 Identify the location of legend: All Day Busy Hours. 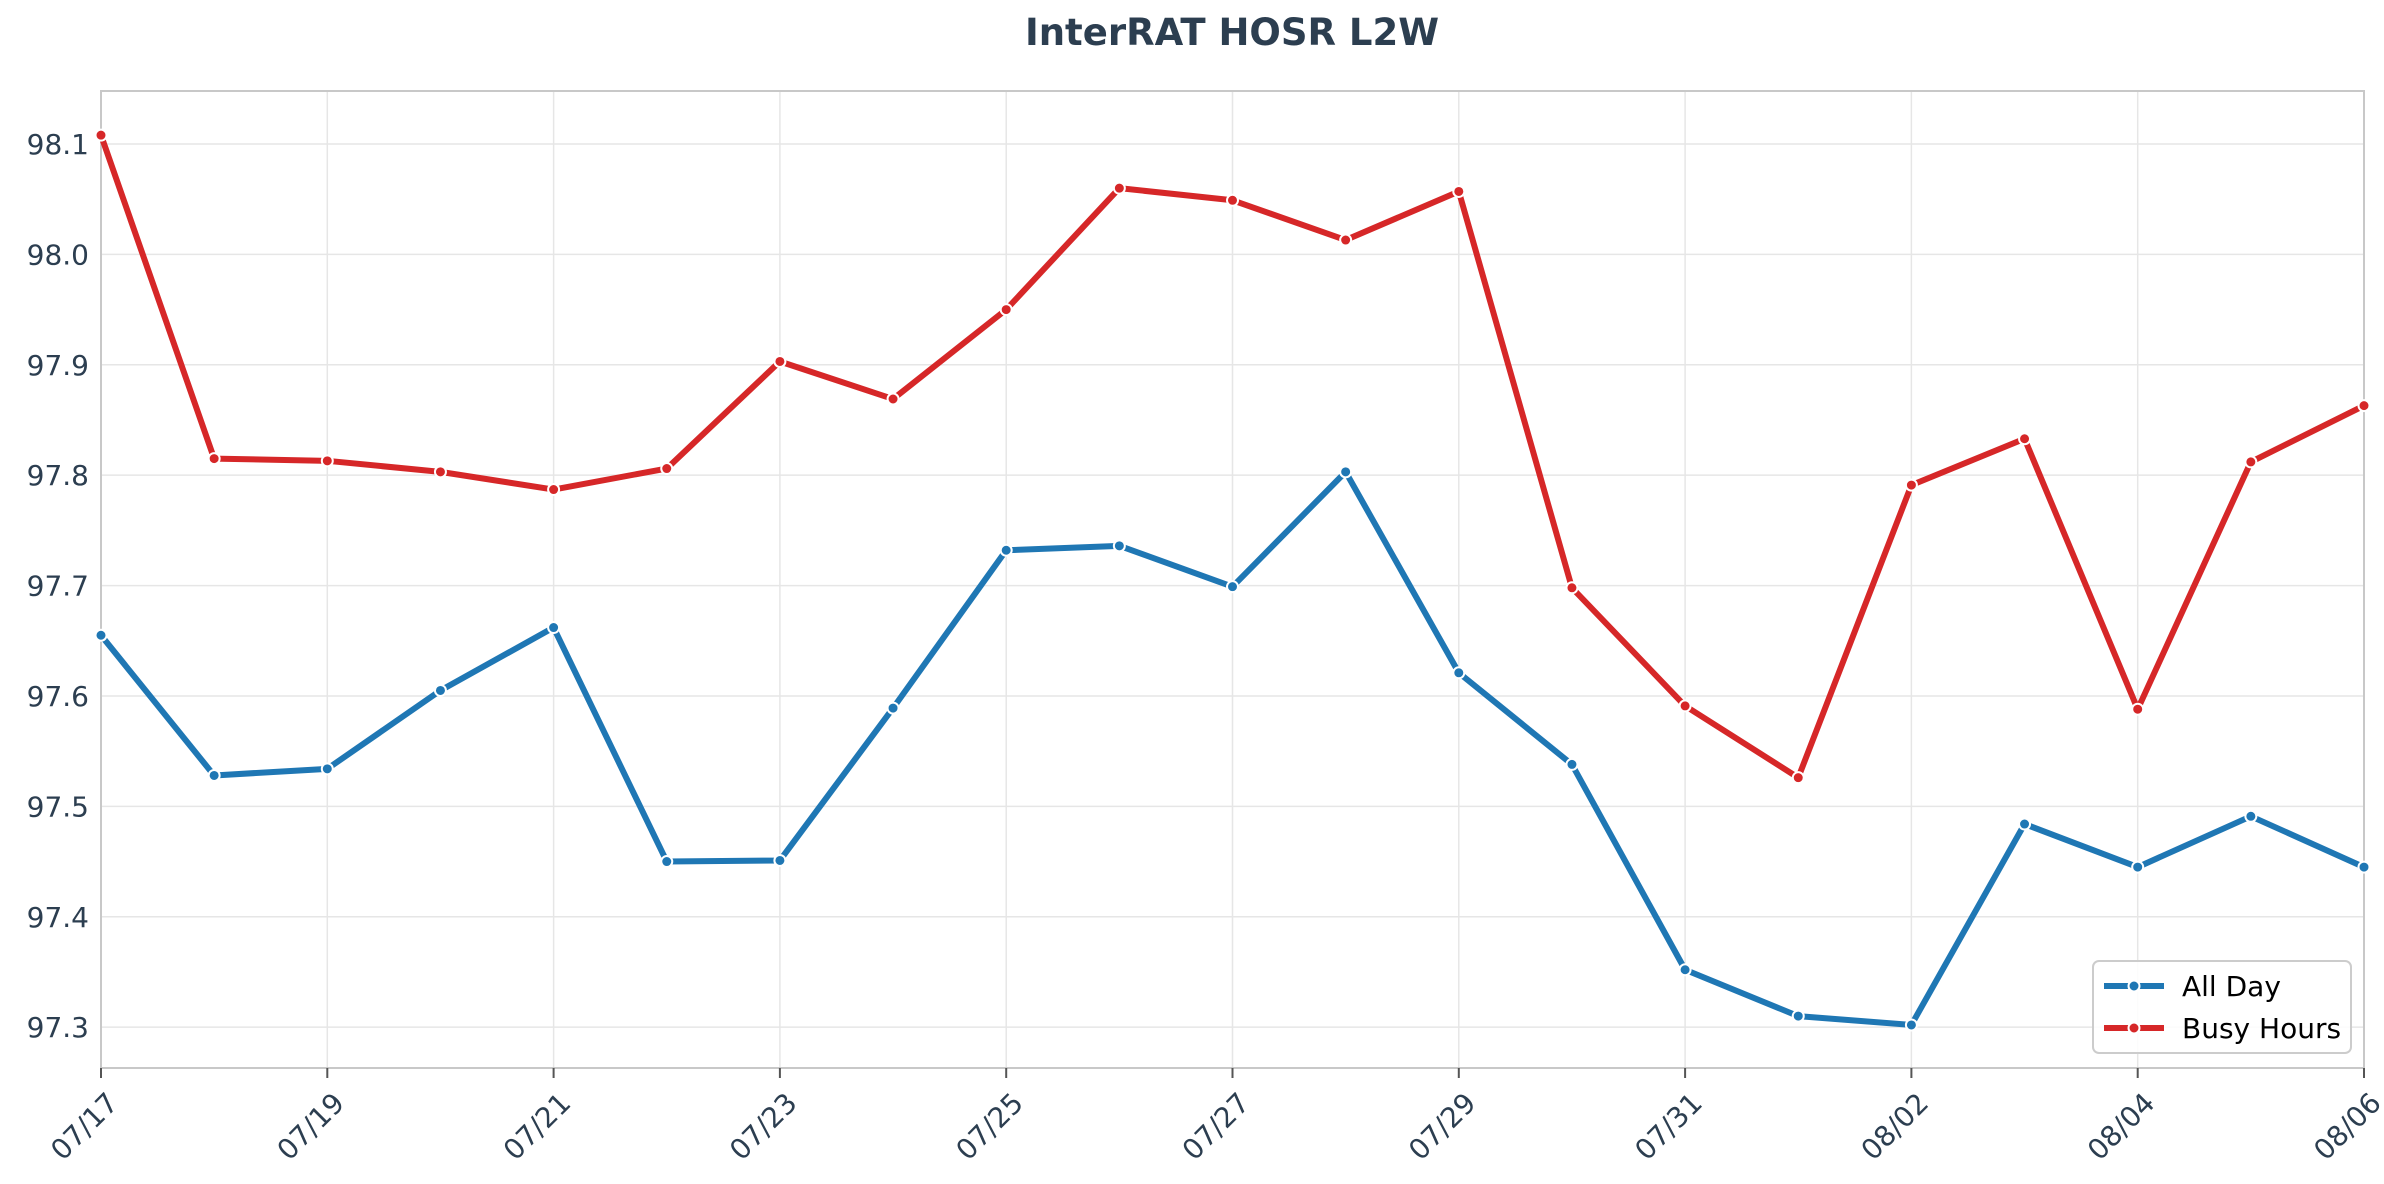
(2222, 1007).